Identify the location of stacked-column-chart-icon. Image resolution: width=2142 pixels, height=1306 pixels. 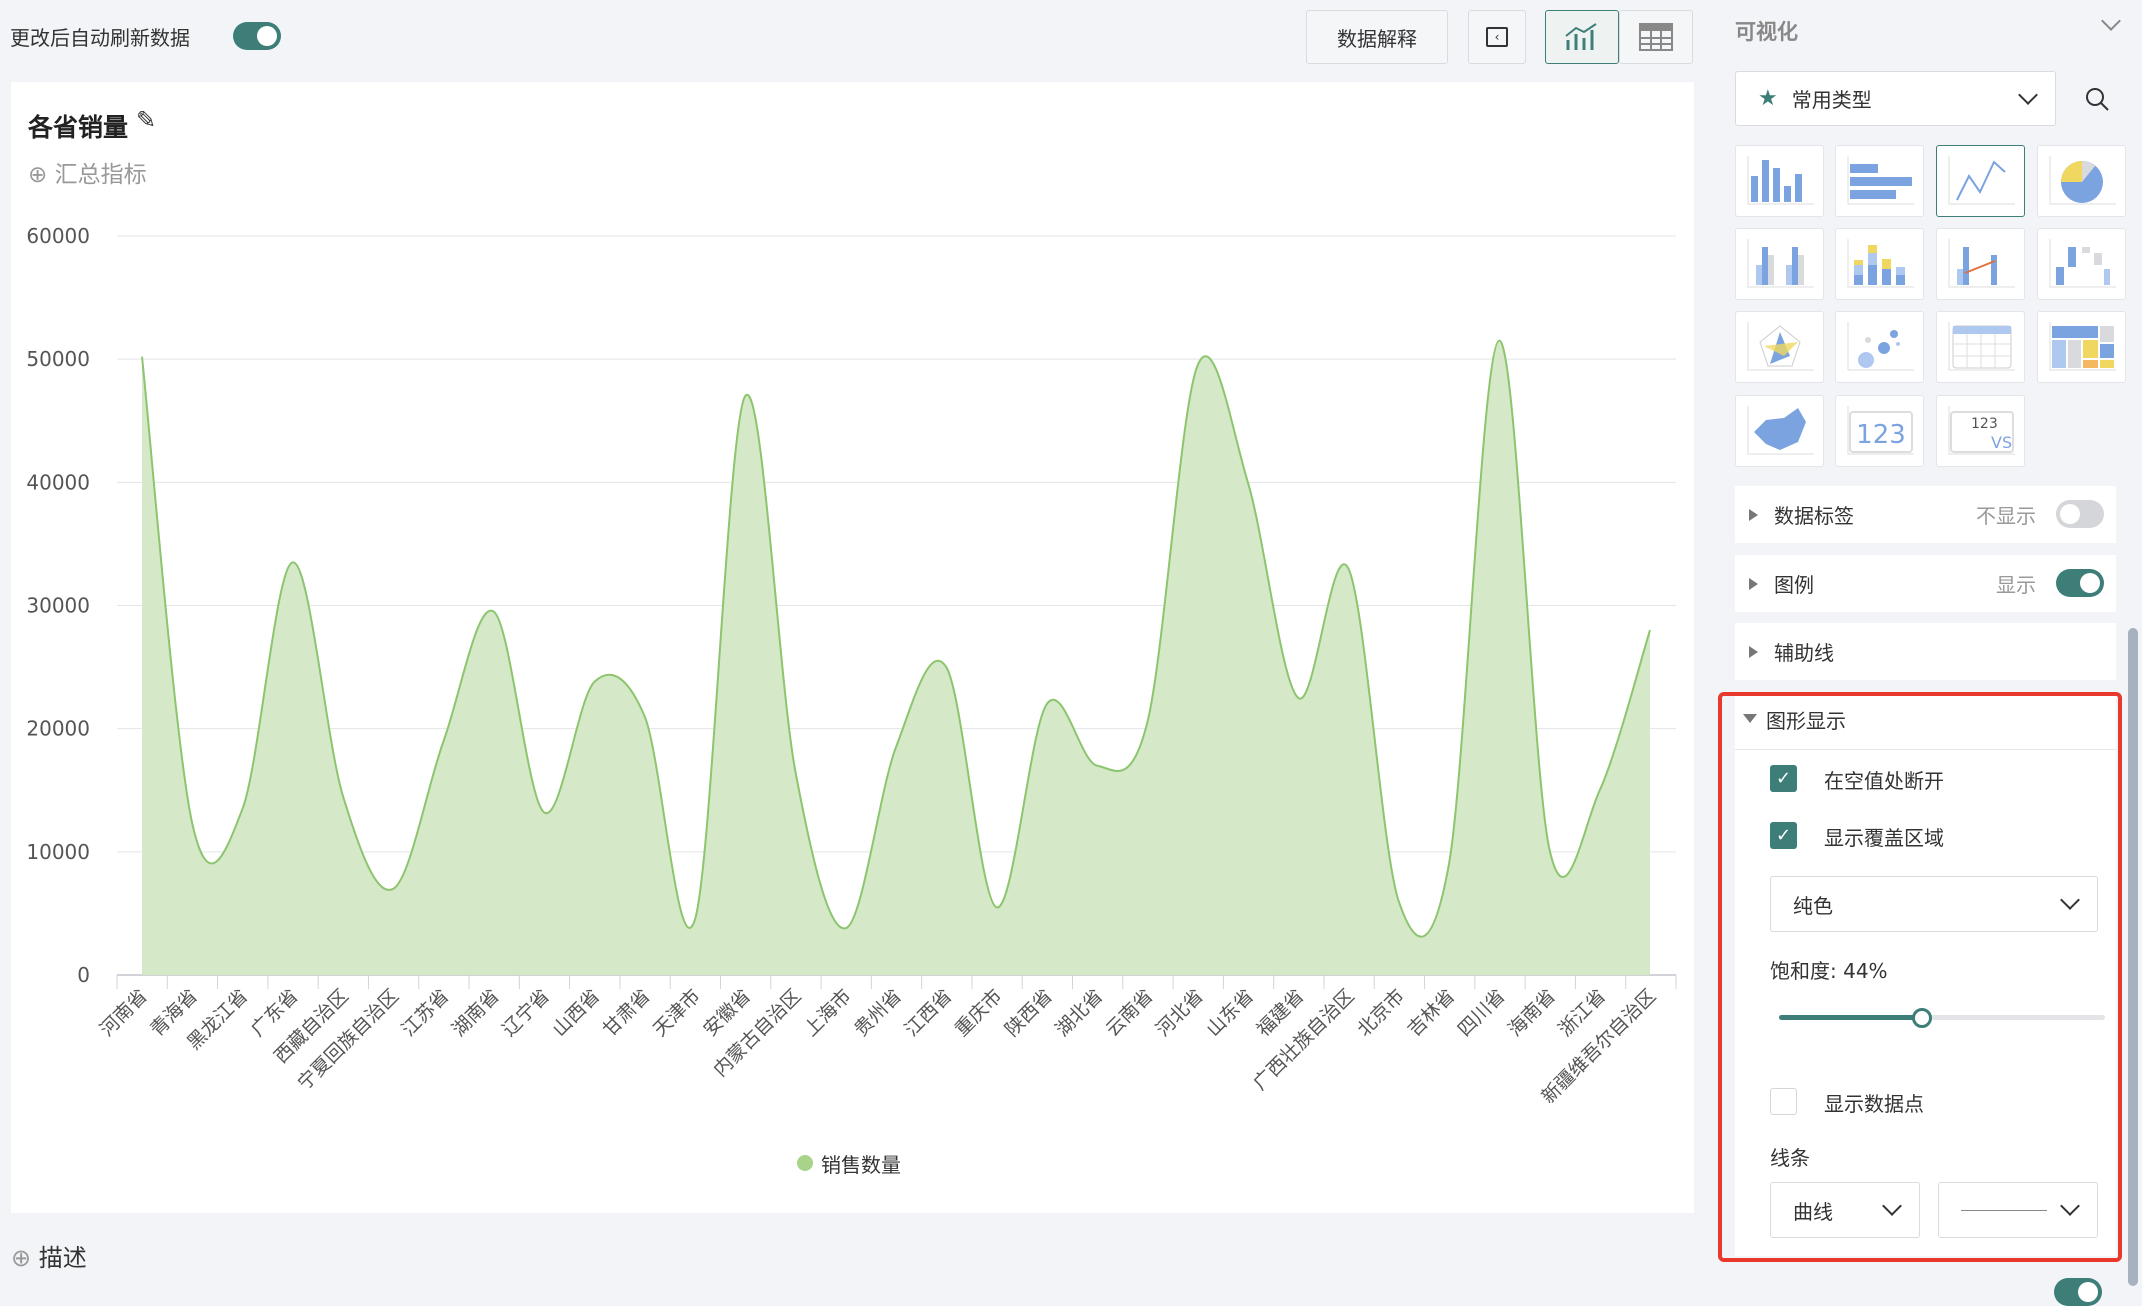
(1880, 263).